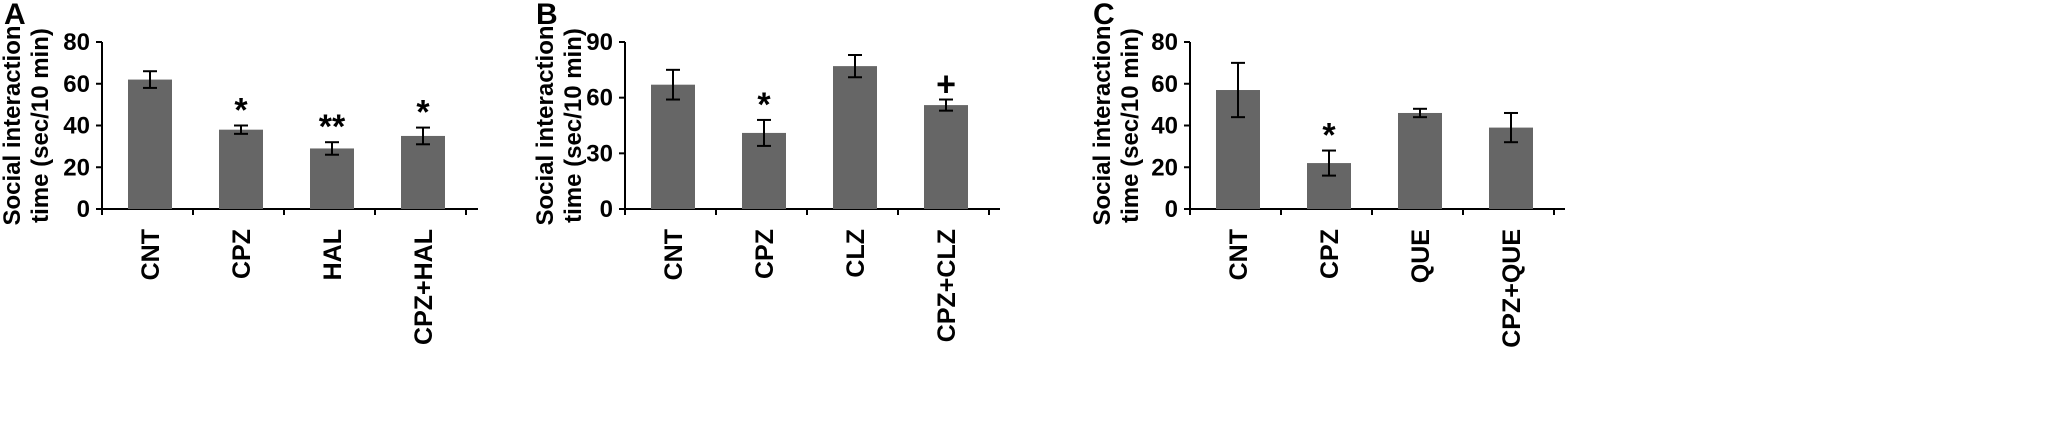 Image resolution: width=2055 pixels, height=430 pixels. Describe the element at coordinates (855, 137) in the screenshot. I see `bar-clz` at that location.